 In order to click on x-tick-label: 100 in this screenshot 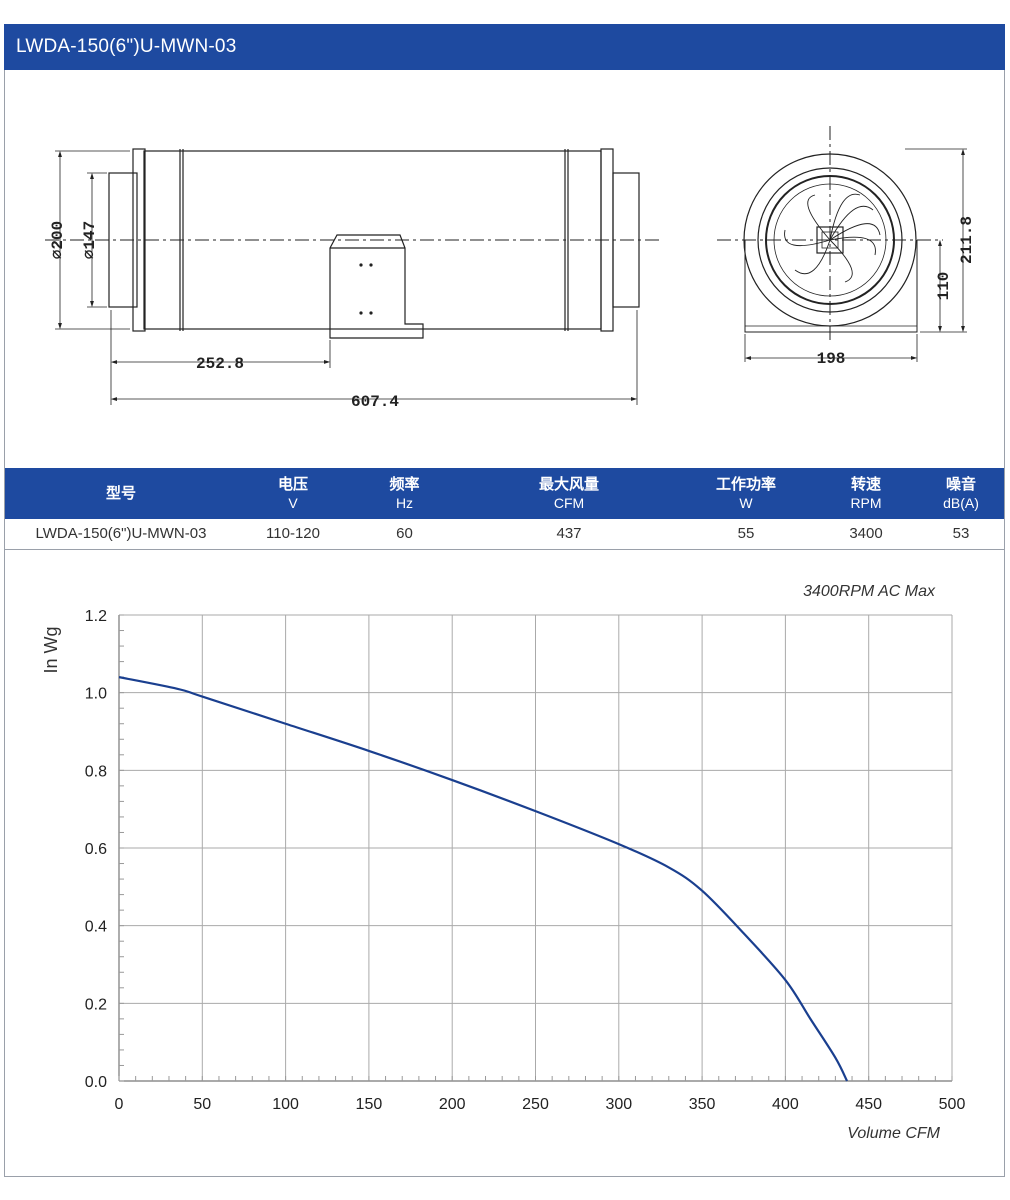, I will do `click(285, 1104)`.